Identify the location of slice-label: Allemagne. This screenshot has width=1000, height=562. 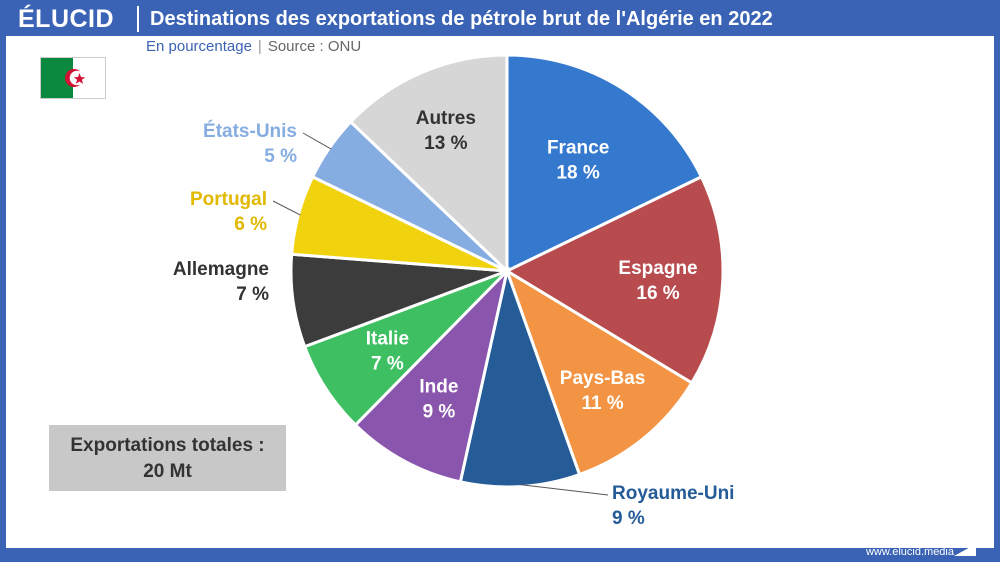
(221, 269).